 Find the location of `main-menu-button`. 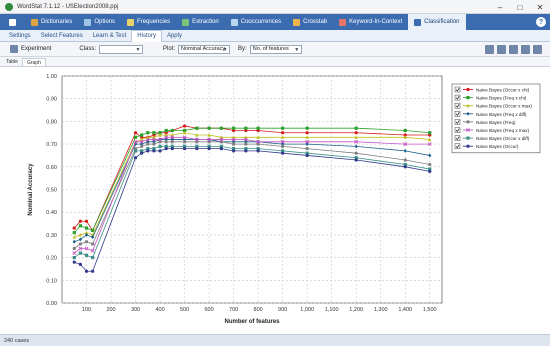

main-menu-button is located at coordinates (14, 22).